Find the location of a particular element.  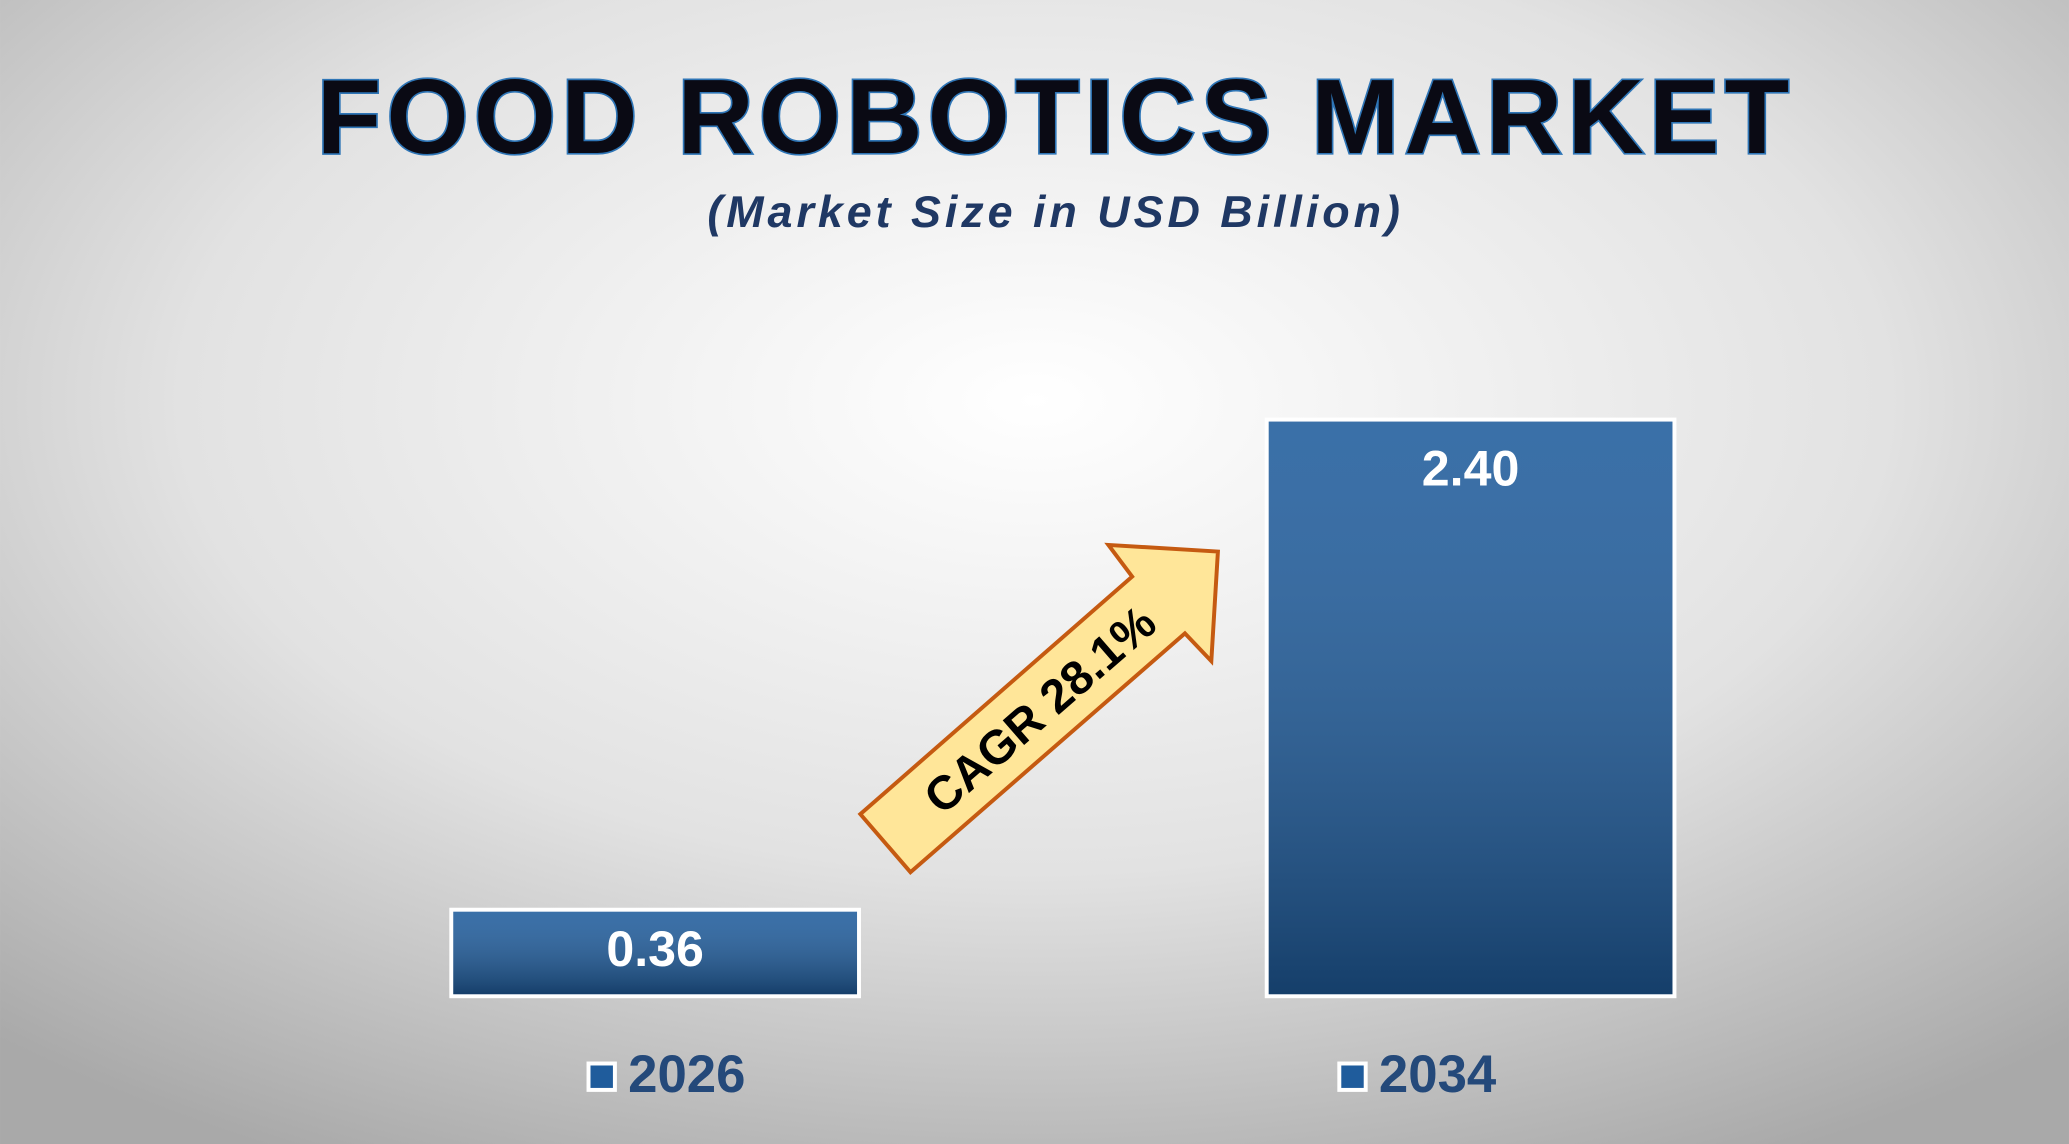

chart-subtitle: (Market Size in USD Billion) is located at coordinates (1055, 211).